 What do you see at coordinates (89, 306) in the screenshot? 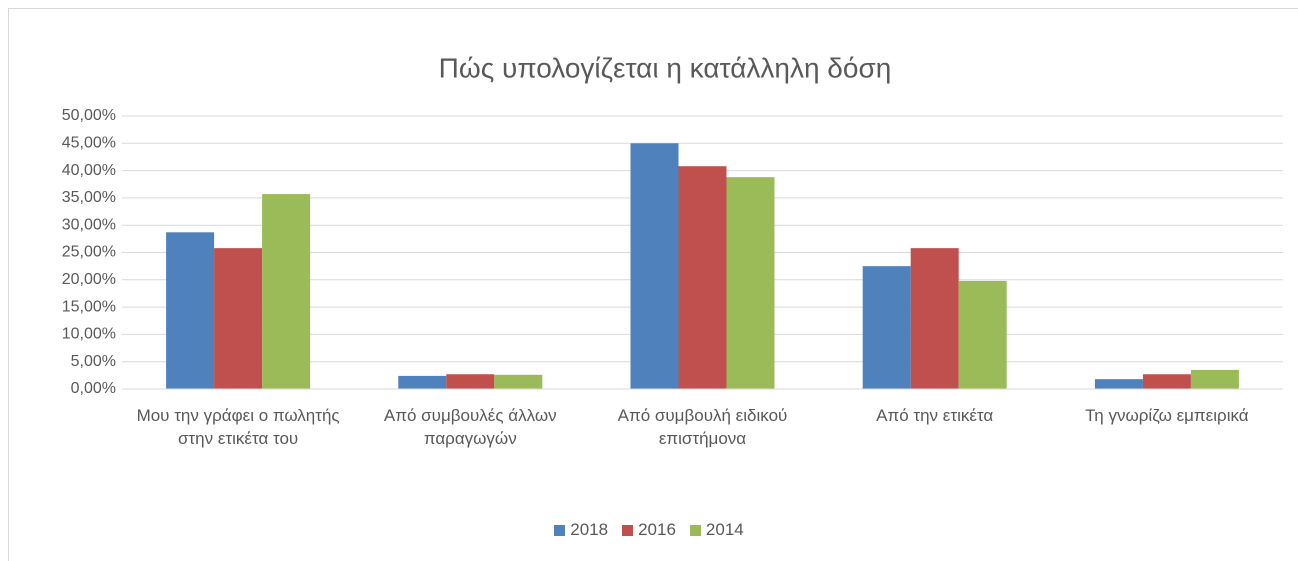
I see `y-tick-label: 15,00%` at bounding box center [89, 306].